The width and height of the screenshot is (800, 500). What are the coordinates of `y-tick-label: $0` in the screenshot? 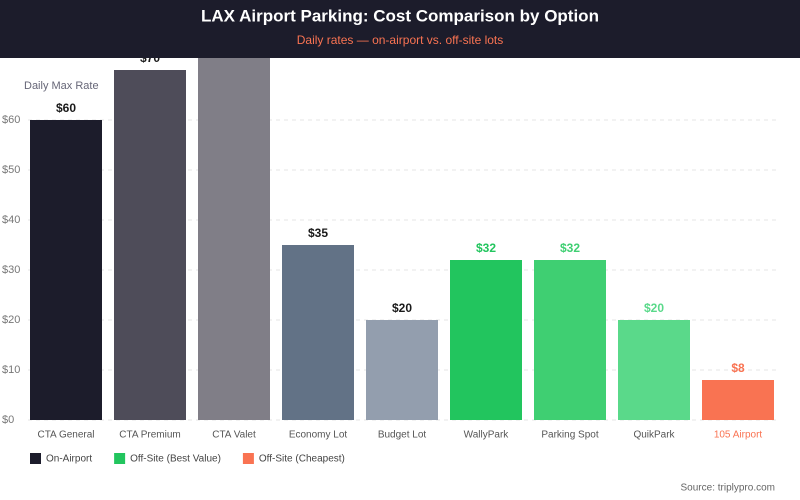 It's located at (8, 420).